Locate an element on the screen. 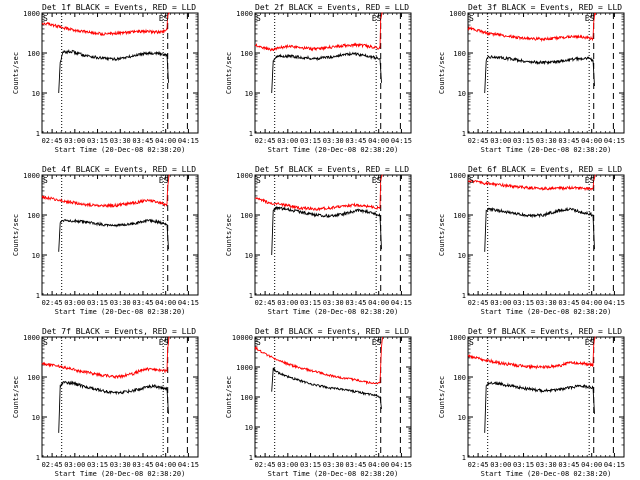 The image size is (640, 480). panel-title: Det 4f BLACK = Events, RED = LLD is located at coordinates (119, 169).